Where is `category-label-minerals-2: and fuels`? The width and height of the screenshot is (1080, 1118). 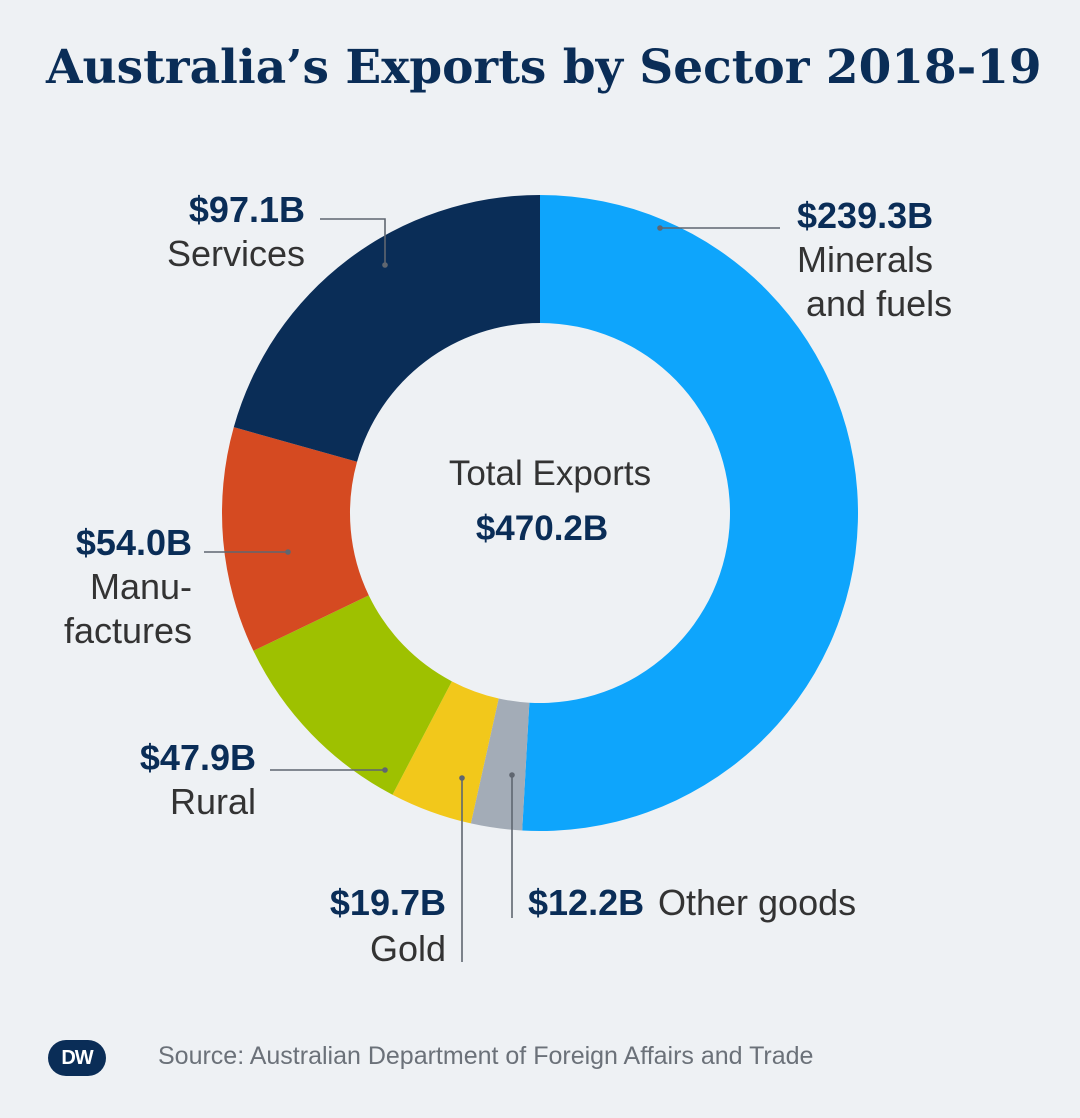 category-label-minerals-2: and fuels is located at coordinates (879, 303).